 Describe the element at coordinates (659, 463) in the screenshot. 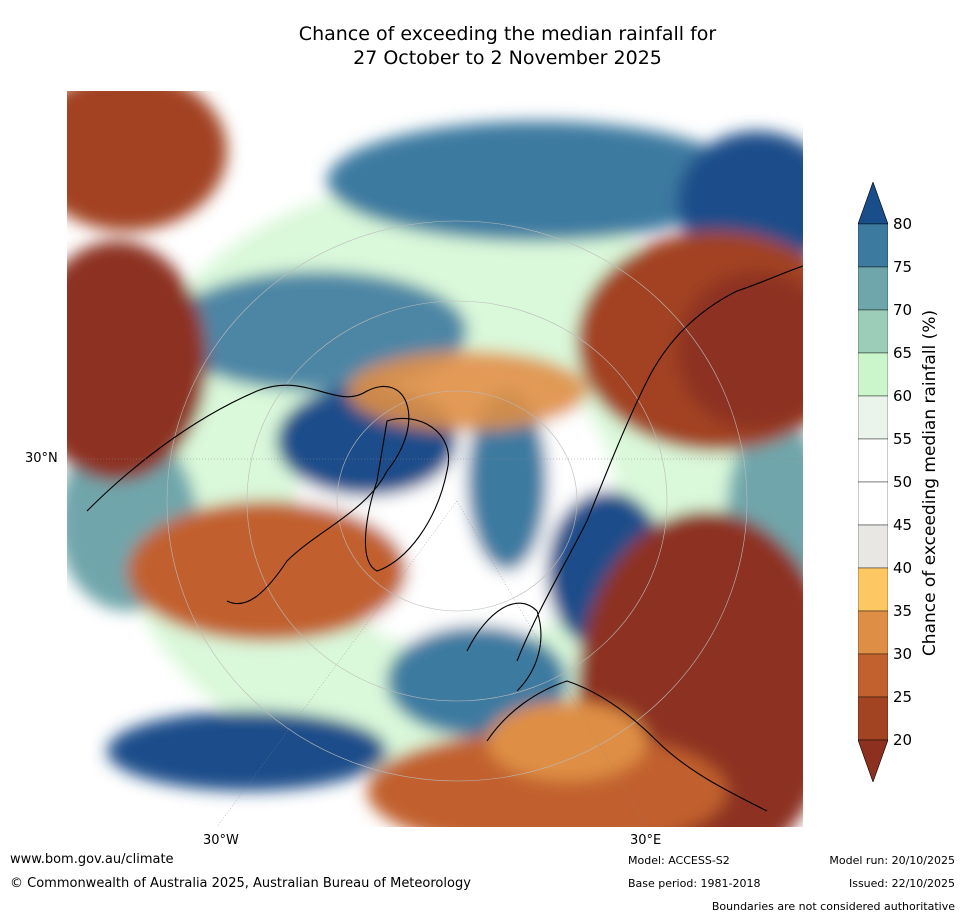

I see `coastline-eurasia` at that location.